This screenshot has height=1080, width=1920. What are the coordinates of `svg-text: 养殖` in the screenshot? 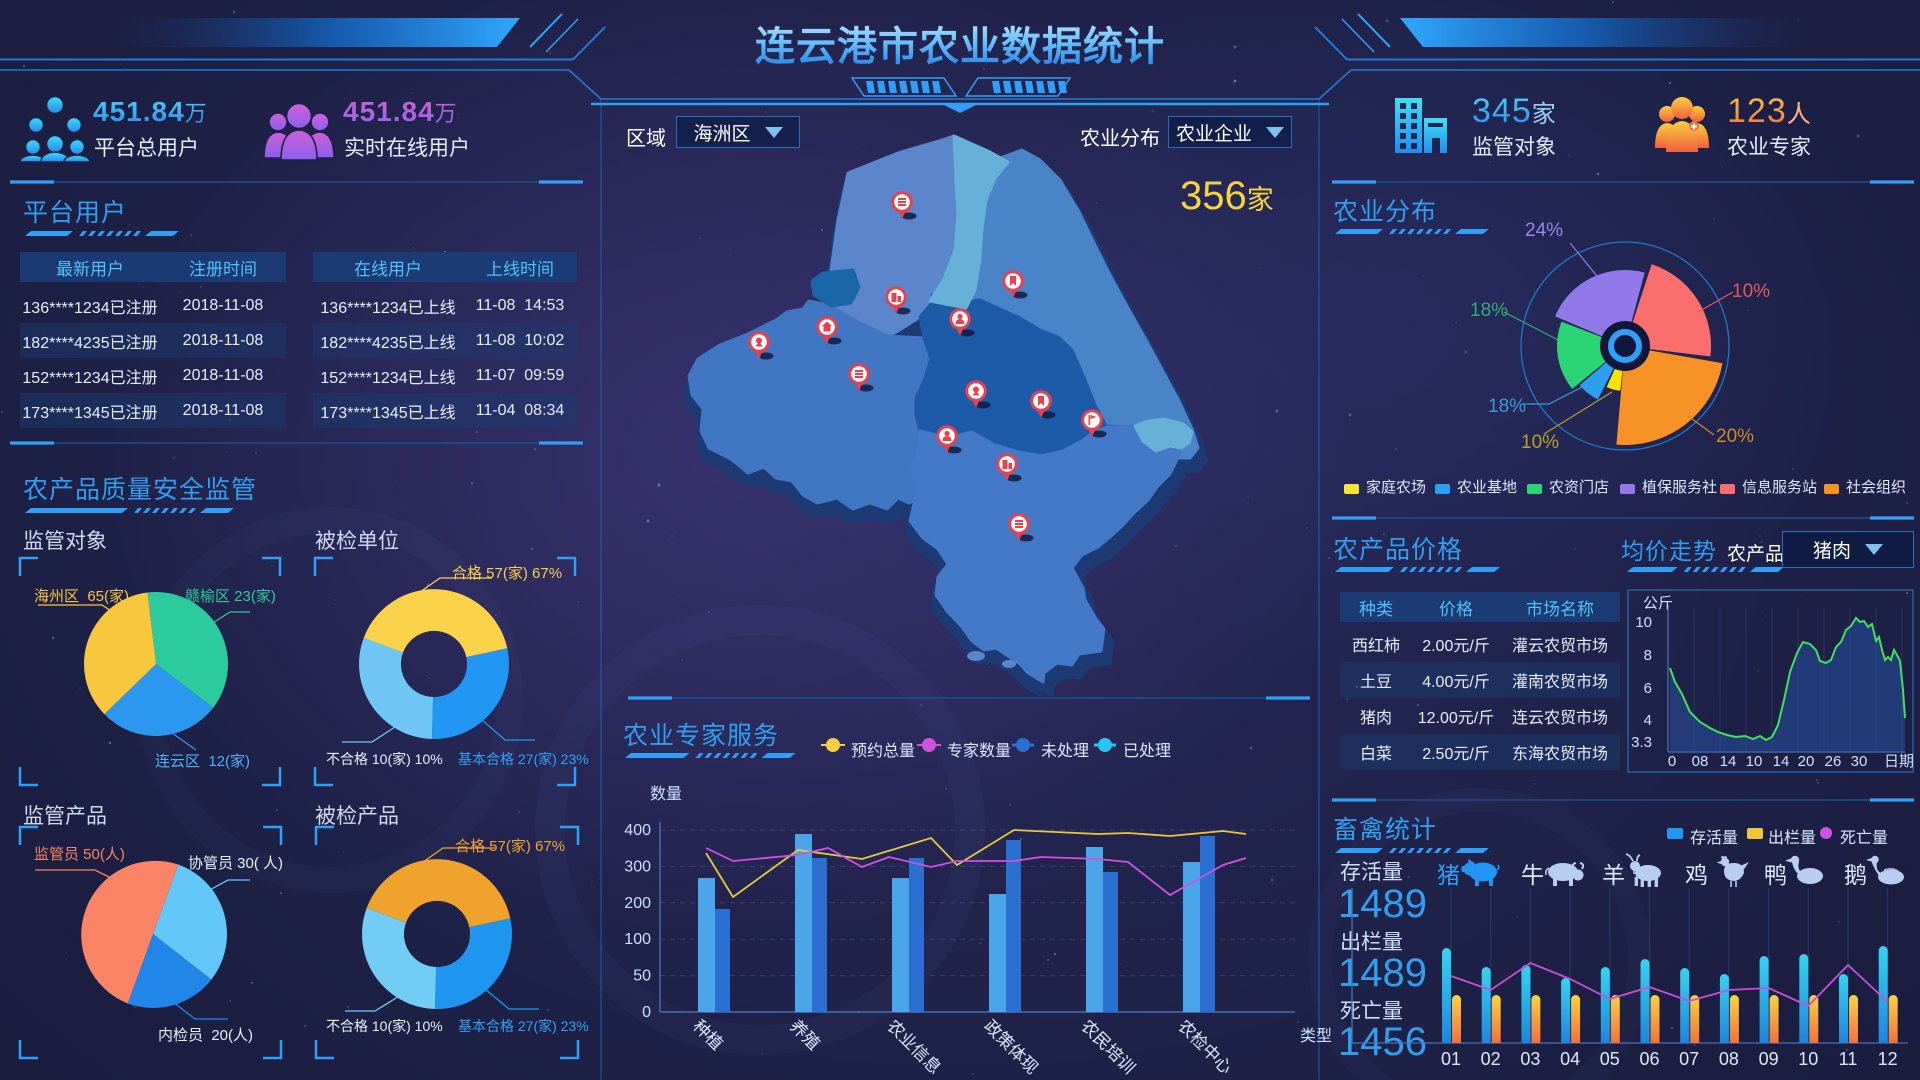 It's located at (804, 1034).